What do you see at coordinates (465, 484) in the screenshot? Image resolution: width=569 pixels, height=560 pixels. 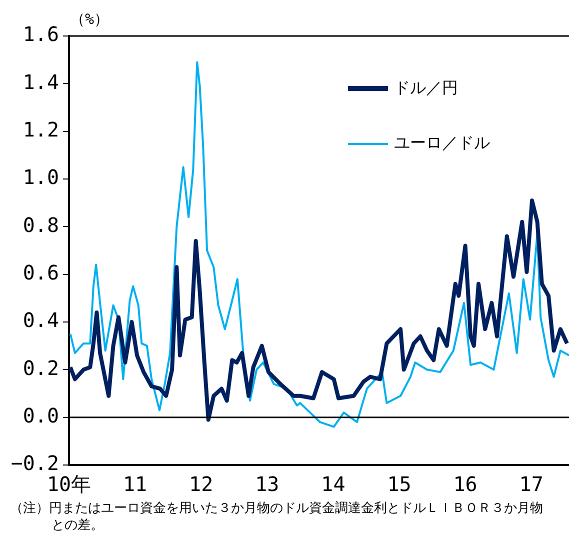 I see `x-tick-label: 16` at bounding box center [465, 484].